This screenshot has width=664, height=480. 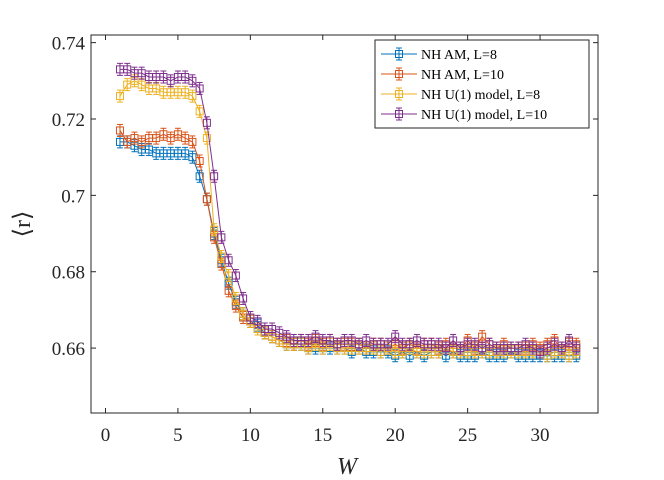 What do you see at coordinates (442, 75) in the screenshot?
I see `legend-entry: NH AM, L=10` at bounding box center [442, 75].